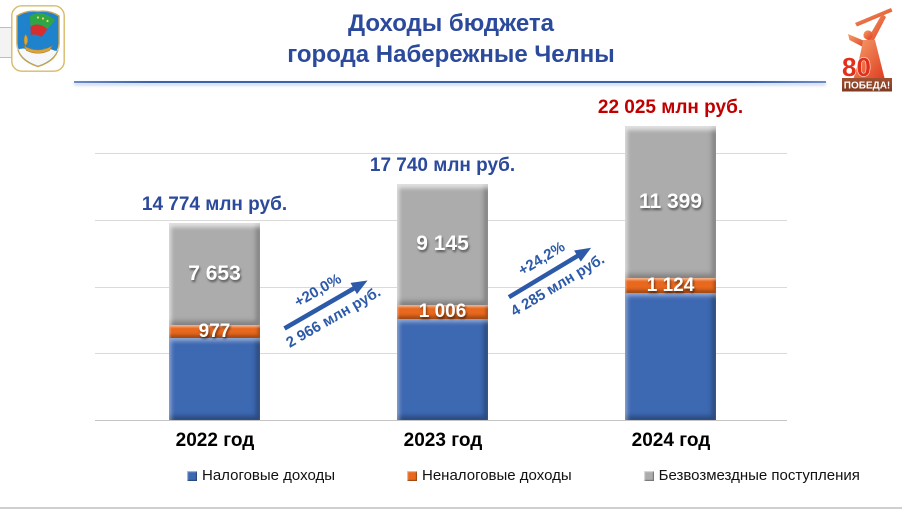  Describe the element at coordinates (441, 420) in the screenshot. I see `x-axis-line` at that location.